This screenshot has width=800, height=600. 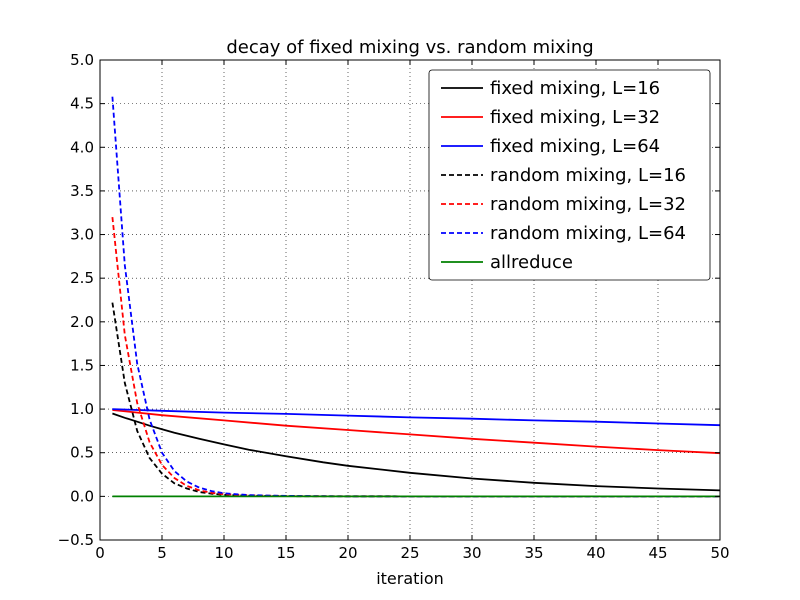 I want to click on x-tick-label: 50, so click(x=719, y=553).